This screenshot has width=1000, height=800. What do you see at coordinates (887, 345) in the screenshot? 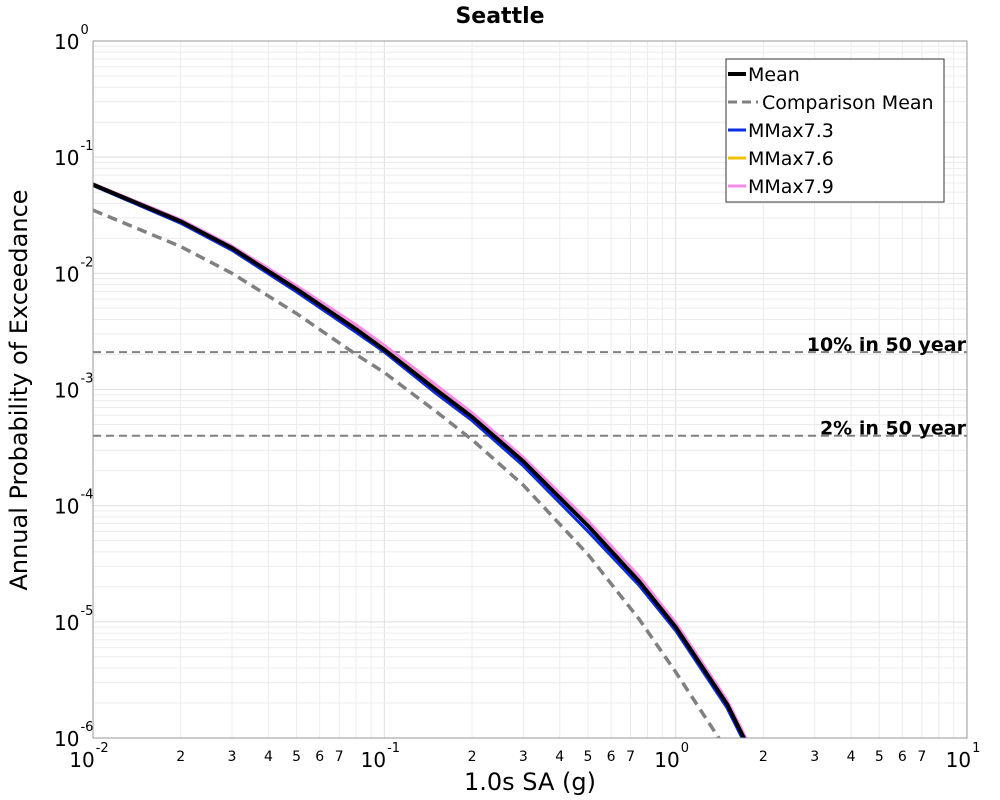
I see `reference-line-label: 10% in 50 year` at bounding box center [887, 345].